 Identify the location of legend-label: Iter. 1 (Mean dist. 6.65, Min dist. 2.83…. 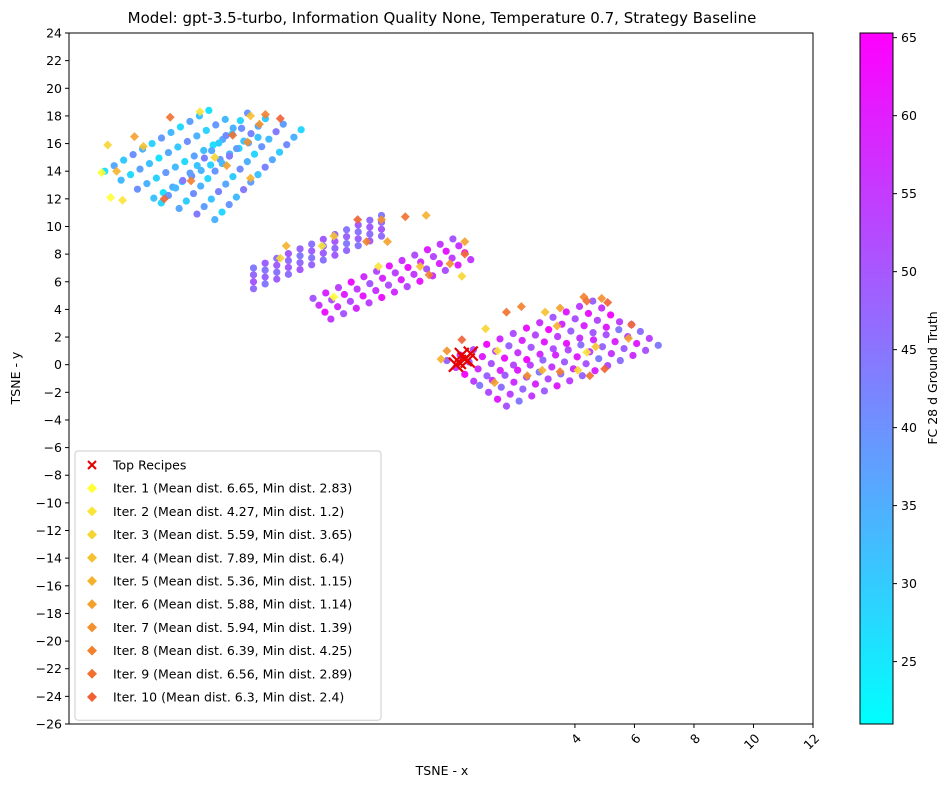
(232, 488).